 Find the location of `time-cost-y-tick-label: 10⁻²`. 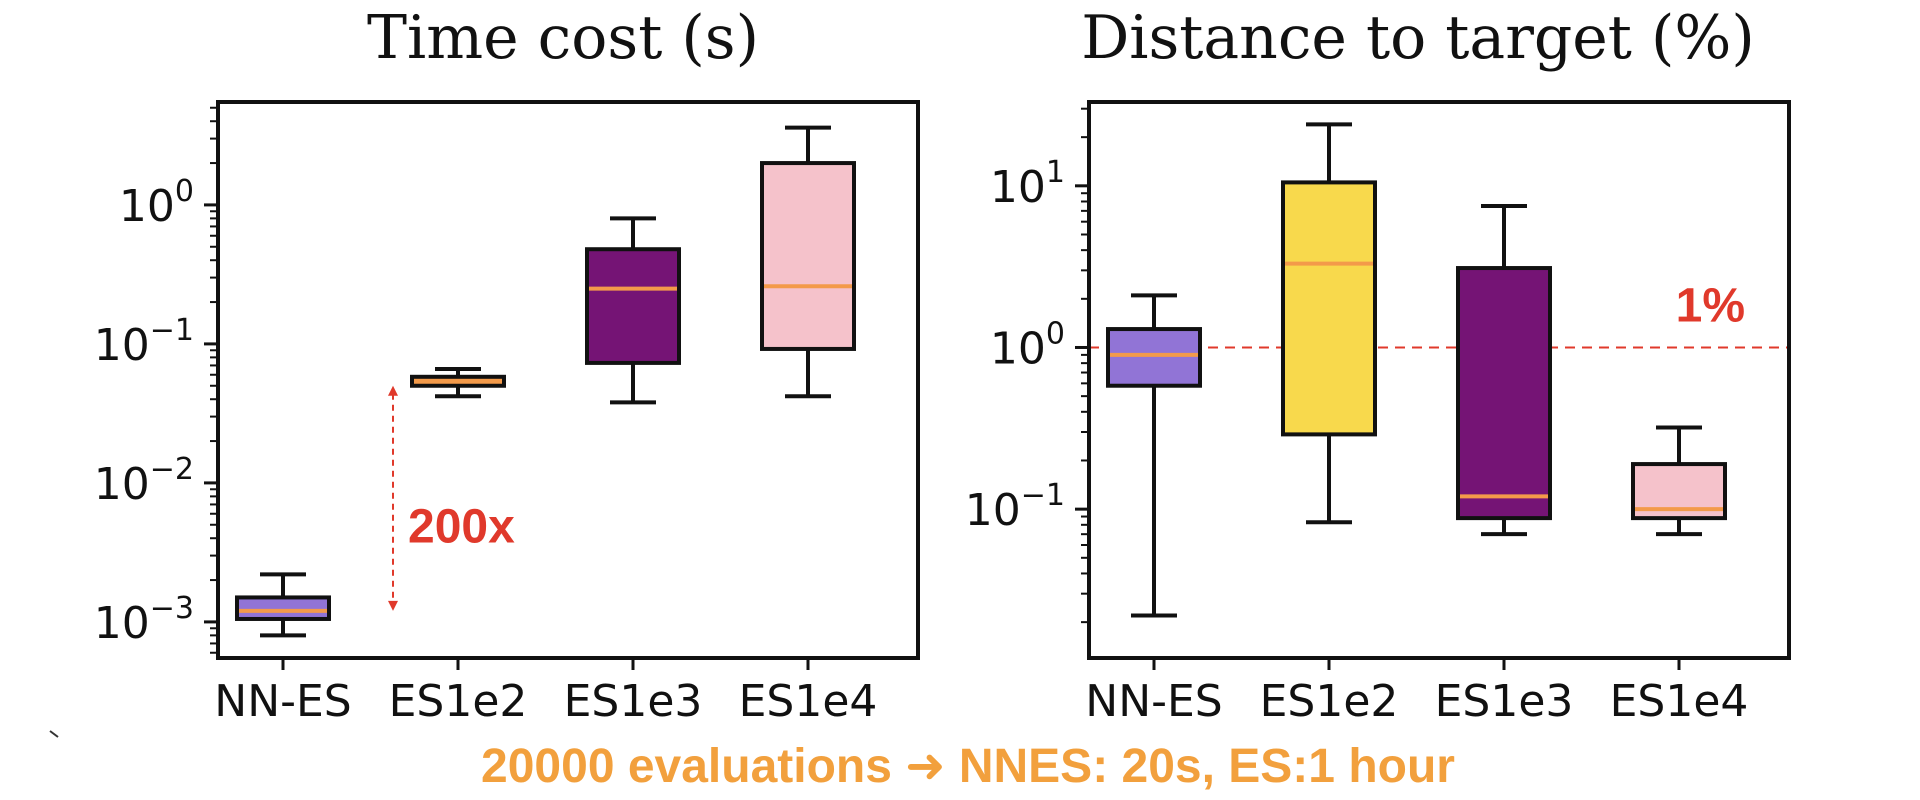

time-cost-y-tick-label: 10⁻² is located at coordinates (144, 481).